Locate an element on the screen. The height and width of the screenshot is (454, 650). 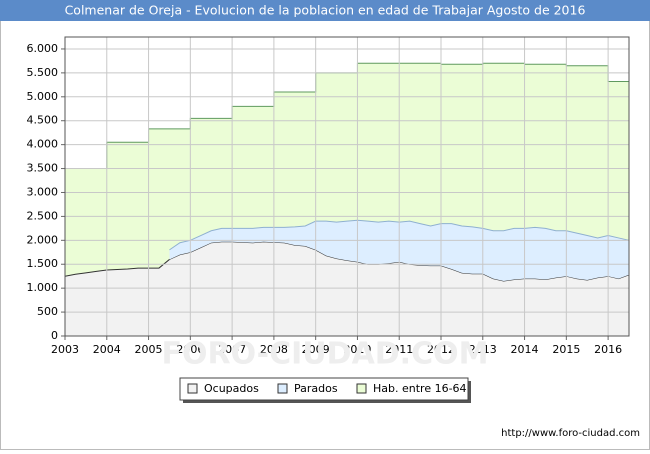
y-tick-label: 1.000 is located at coordinates (43, 287).